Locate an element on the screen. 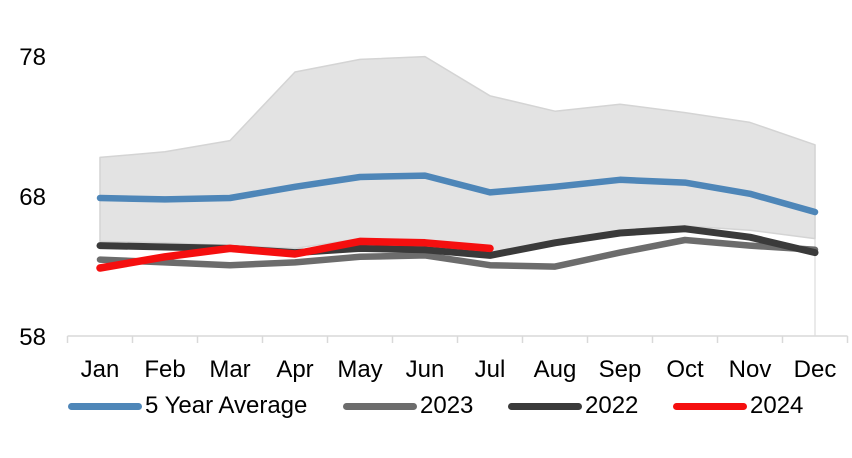 This screenshot has height=458, width=852. legend-item-2024: 2024 is located at coordinates (738, 406).